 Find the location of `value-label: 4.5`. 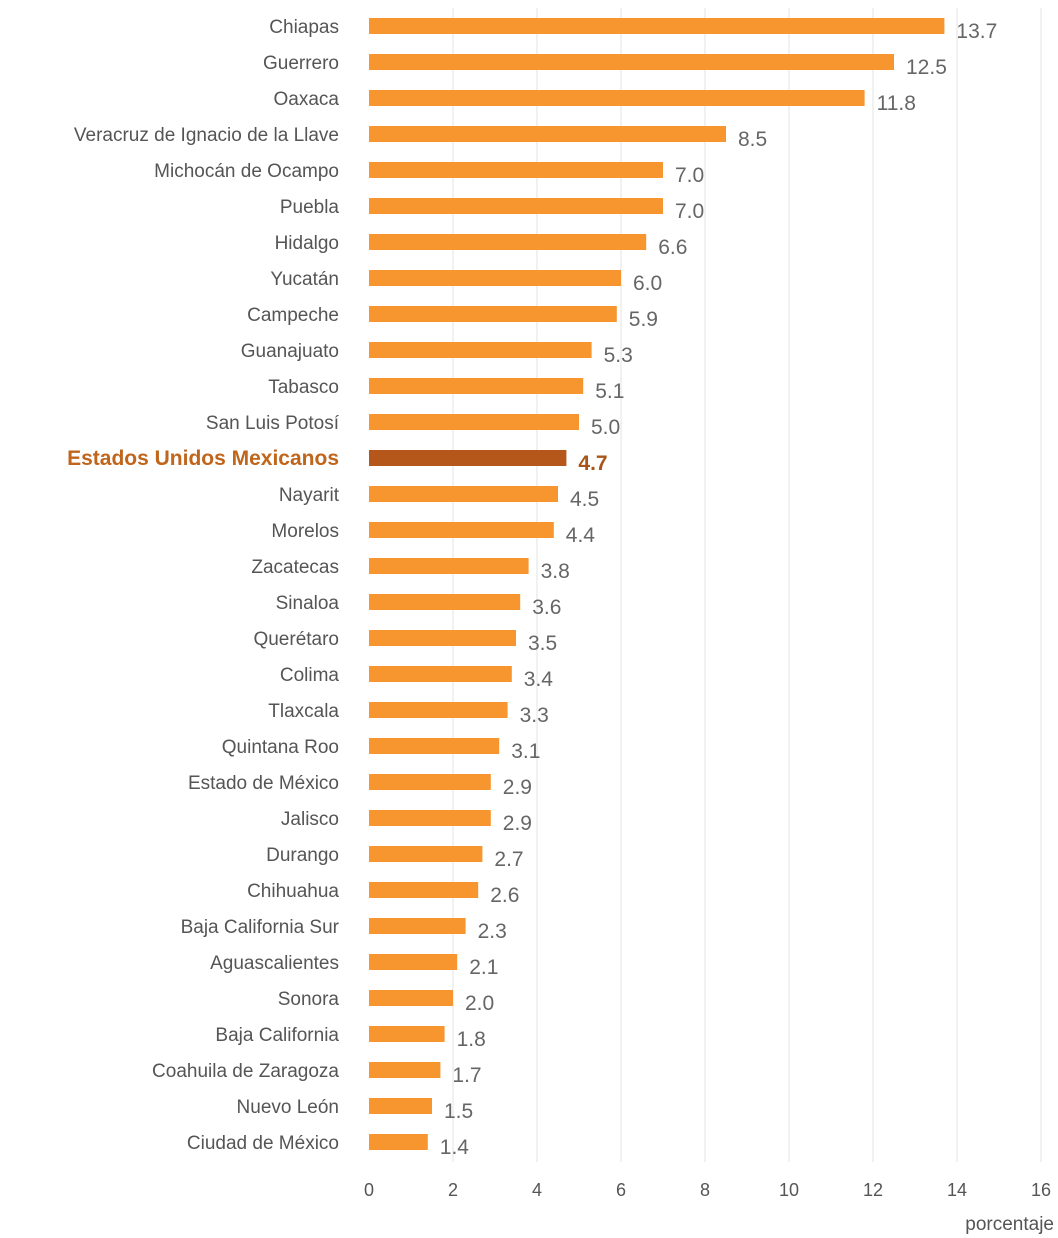

value-label: 4.5 is located at coordinates (584, 499).